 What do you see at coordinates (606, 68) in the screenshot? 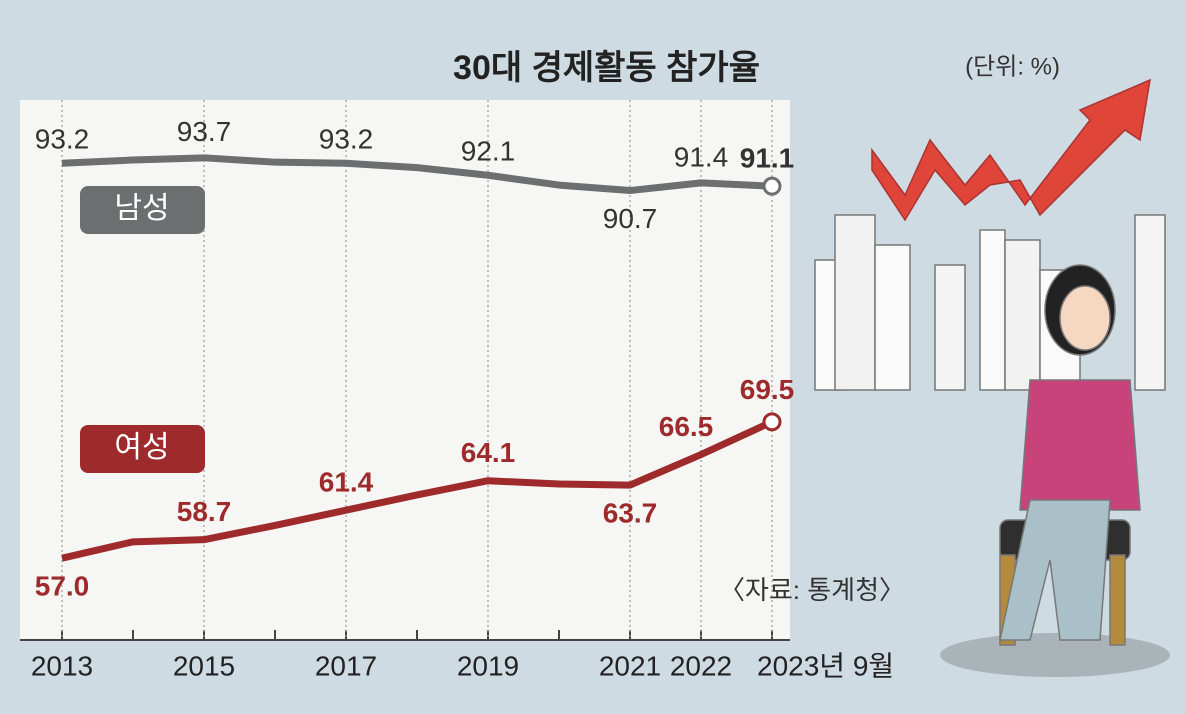
I see `chart-title: 30대 경제활동 참가율` at bounding box center [606, 68].